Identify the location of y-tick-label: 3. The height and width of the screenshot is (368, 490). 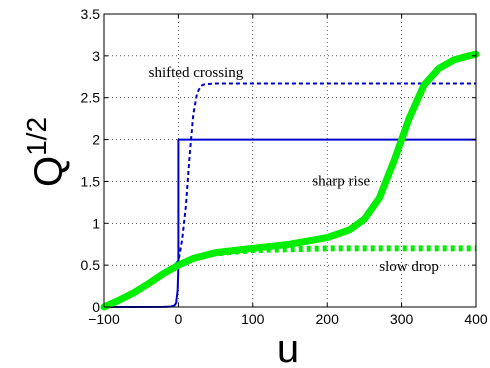
(96, 56).